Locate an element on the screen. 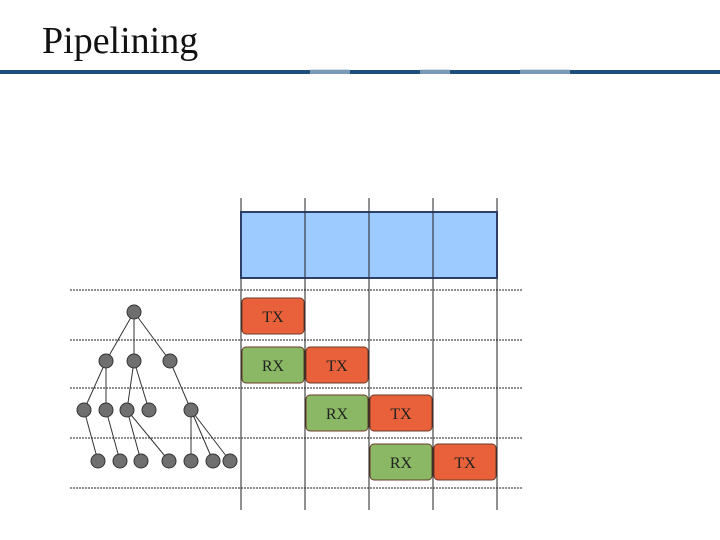 This screenshot has width=720, height=540. title-bar-base is located at coordinates (360, 72).